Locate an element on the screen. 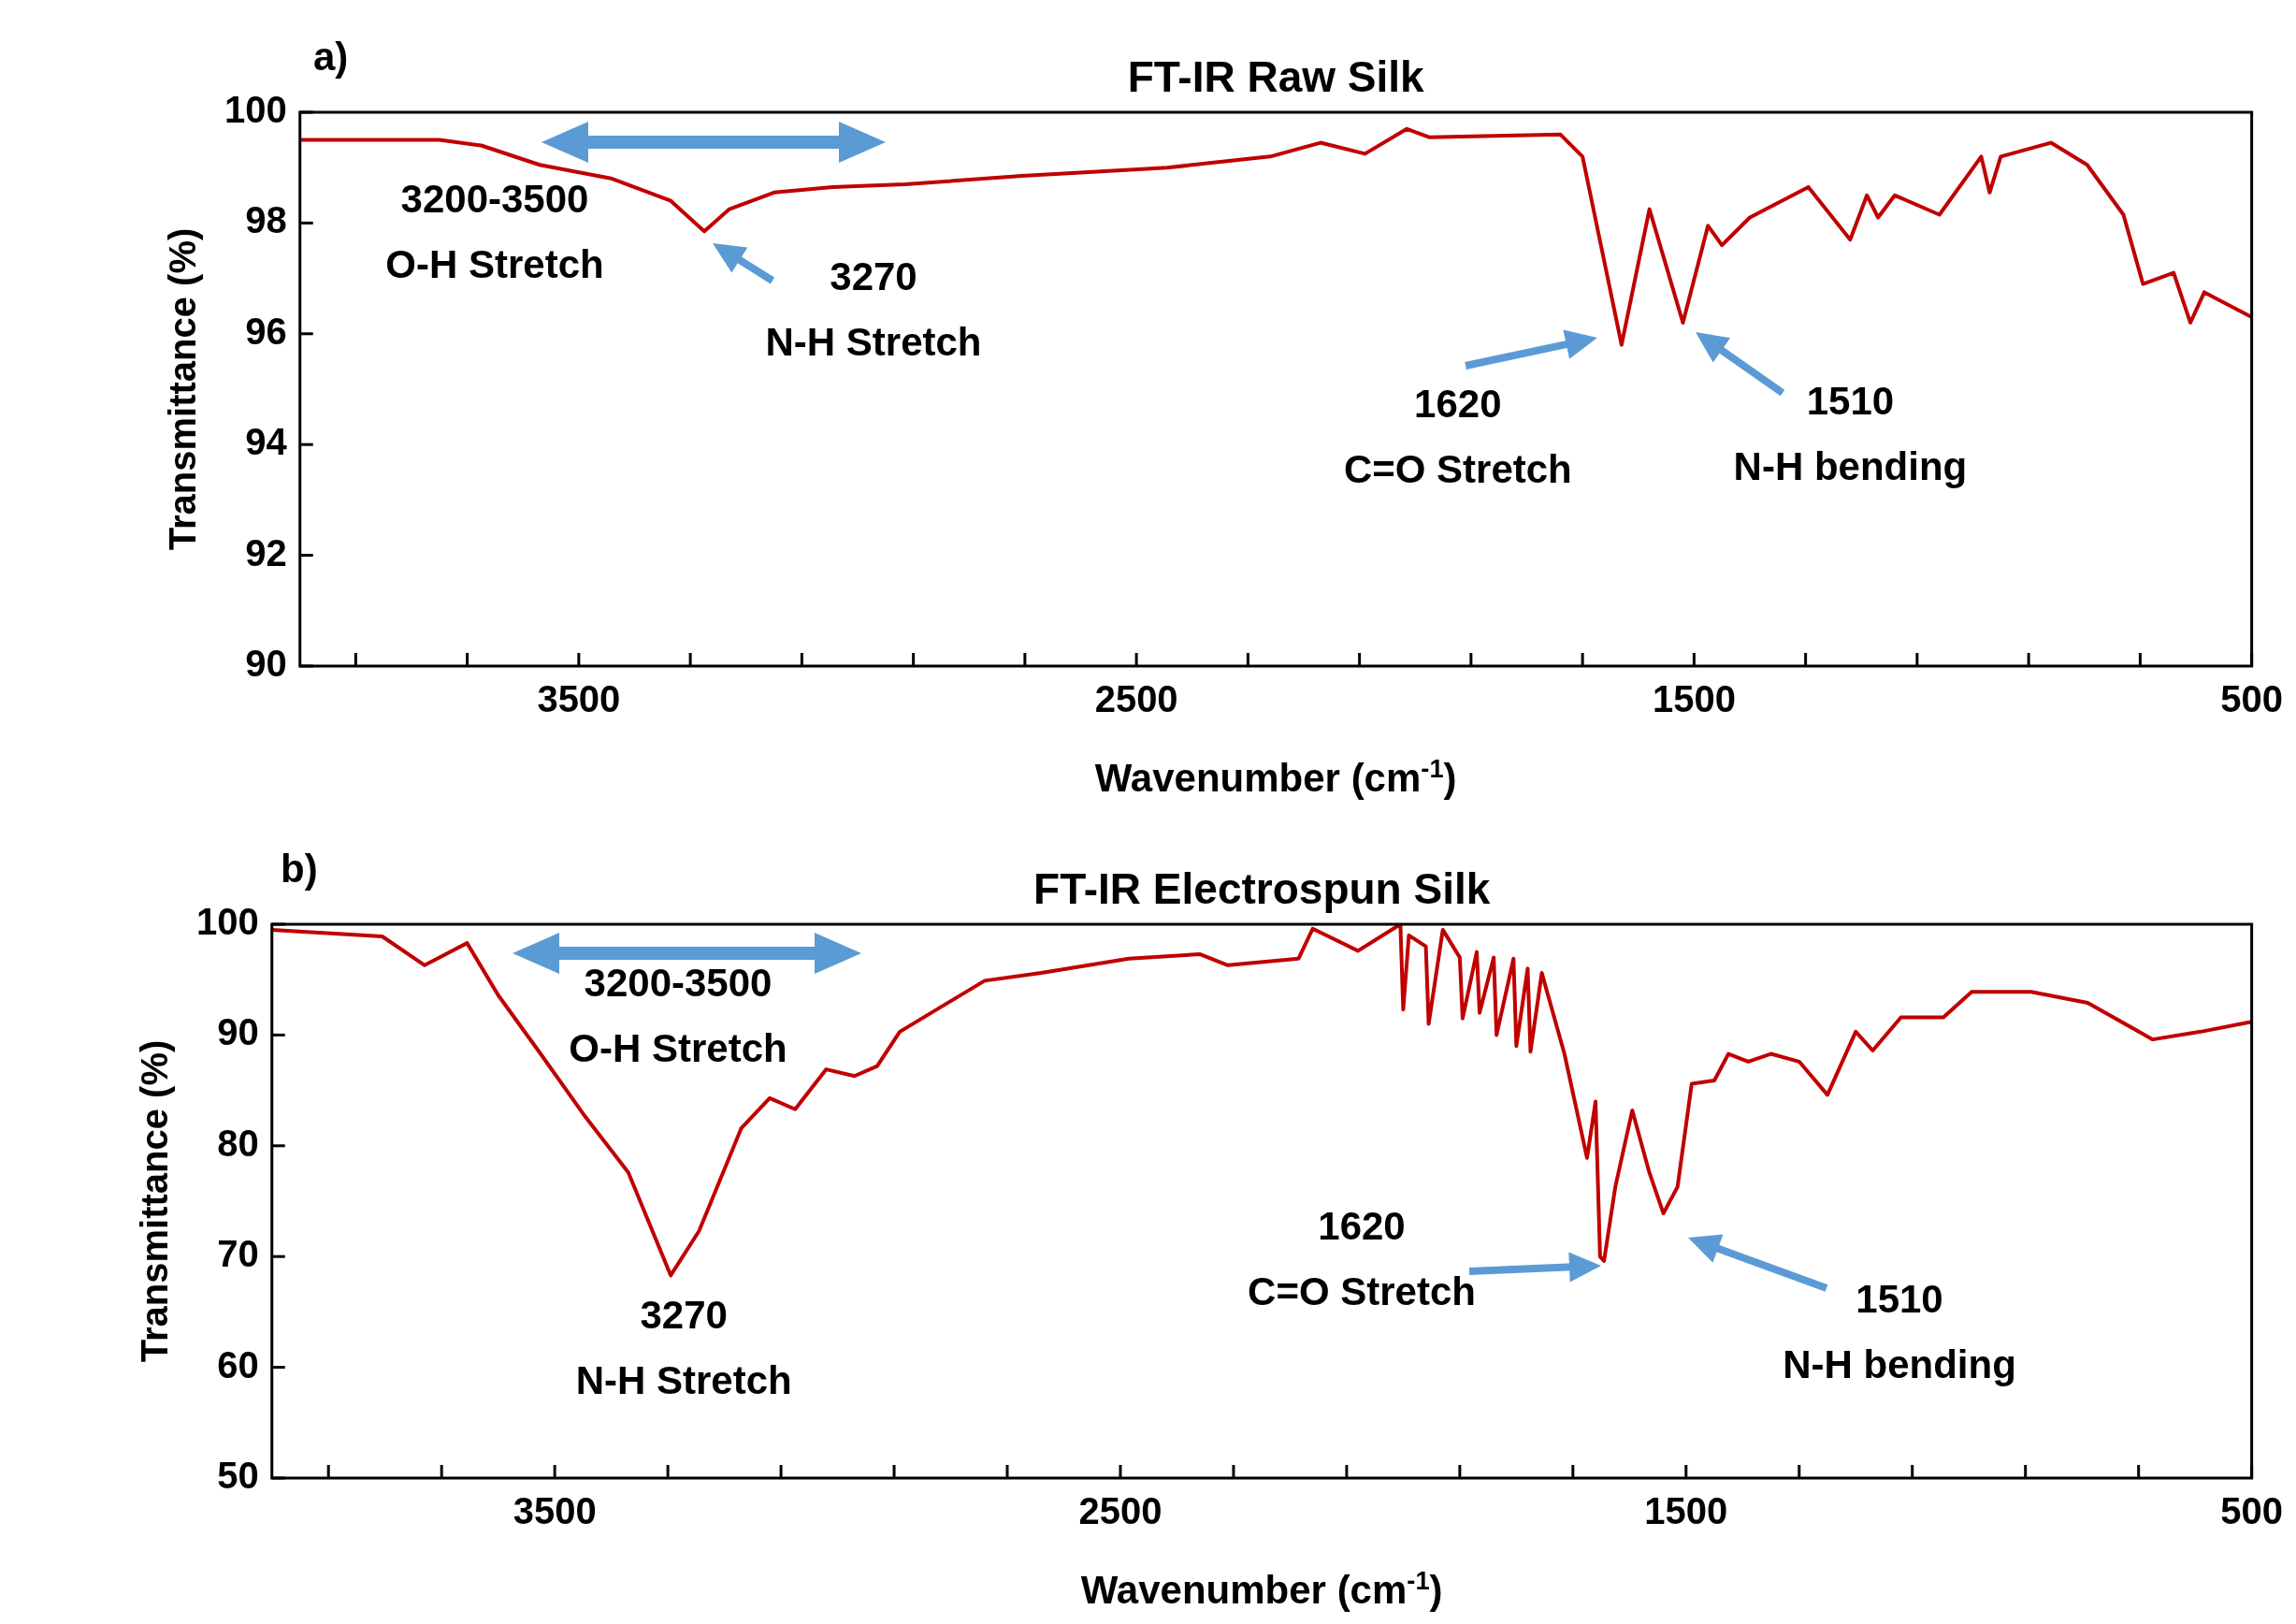 Image resolution: width=2296 pixels, height=1624 pixels. y-tick-label: 60 is located at coordinates (238, 1364).